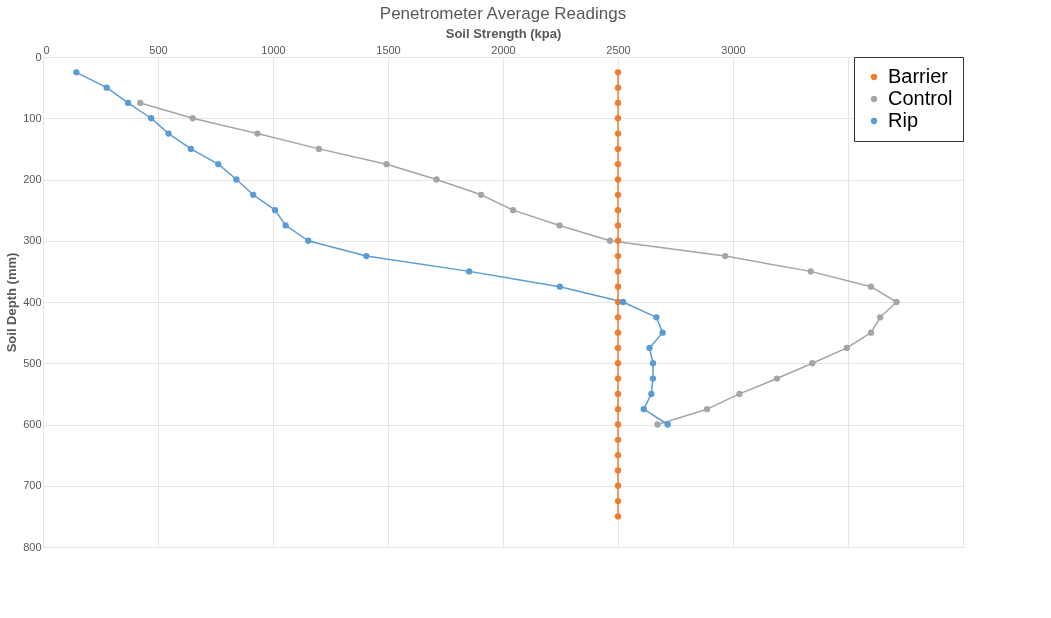 Image resolution: width=1051 pixels, height=618 pixels. Describe the element at coordinates (32, 362) in the screenshot. I see `y-tick-label: 500` at that location.